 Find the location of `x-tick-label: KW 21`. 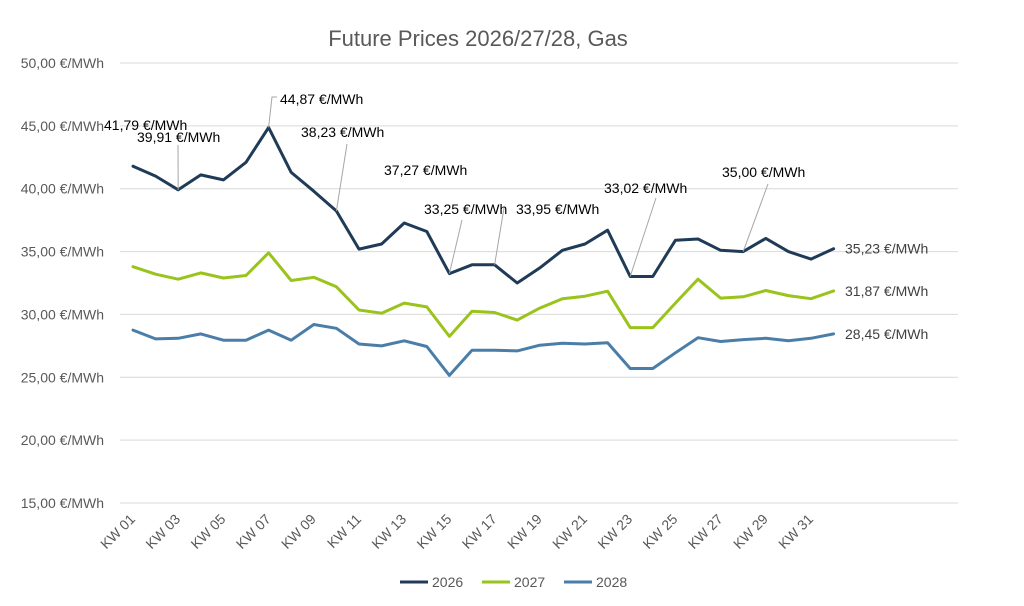

x-tick-label: KW 21 is located at coordinates (569, 531).